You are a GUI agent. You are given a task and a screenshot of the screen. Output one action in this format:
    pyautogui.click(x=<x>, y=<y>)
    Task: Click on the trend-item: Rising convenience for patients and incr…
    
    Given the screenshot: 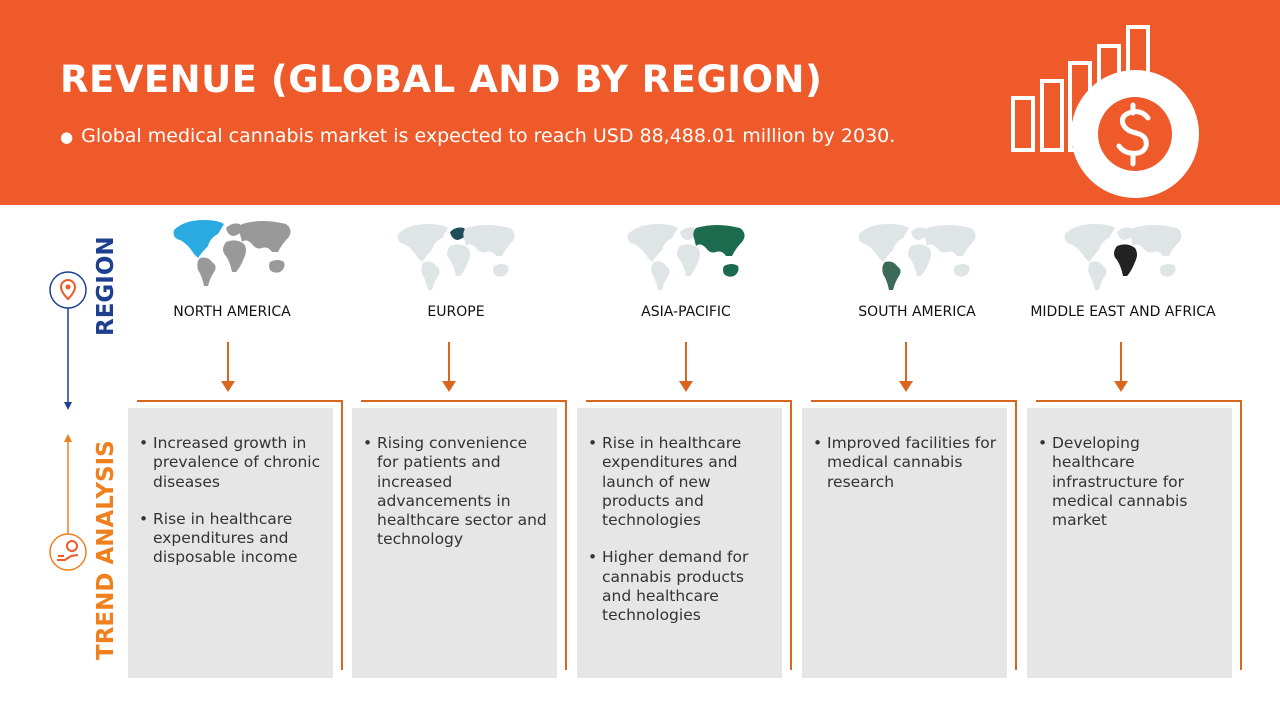 What is the action you would take?
    pyautogui.click(x=455, y=492)
    